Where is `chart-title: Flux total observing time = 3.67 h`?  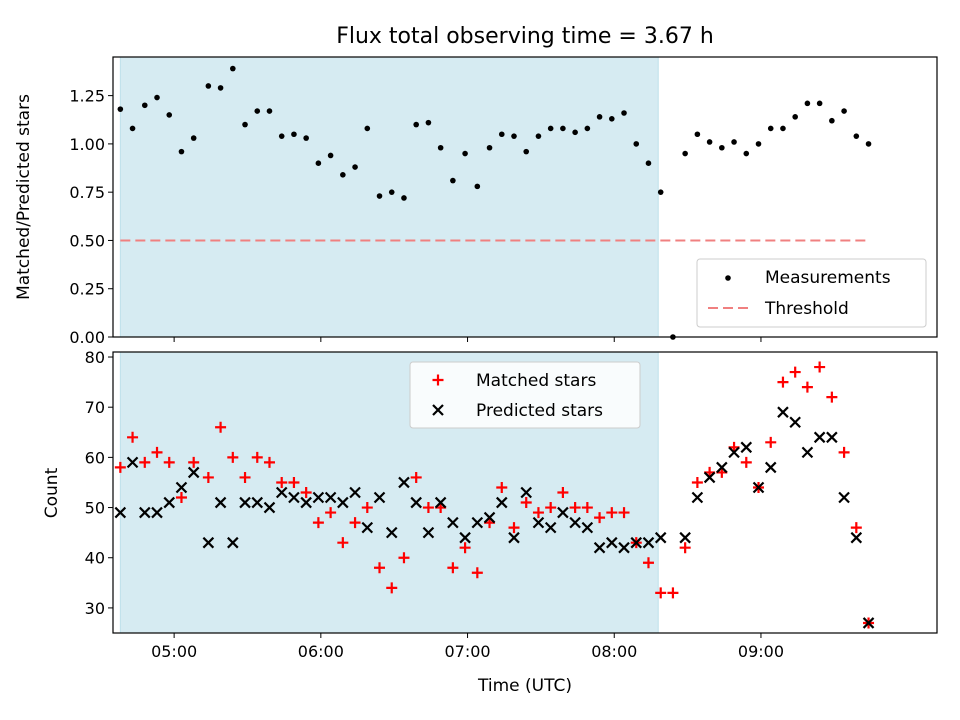 chart-title: Flux total observing time = 3.67 h is located at coordinates (525, 36).